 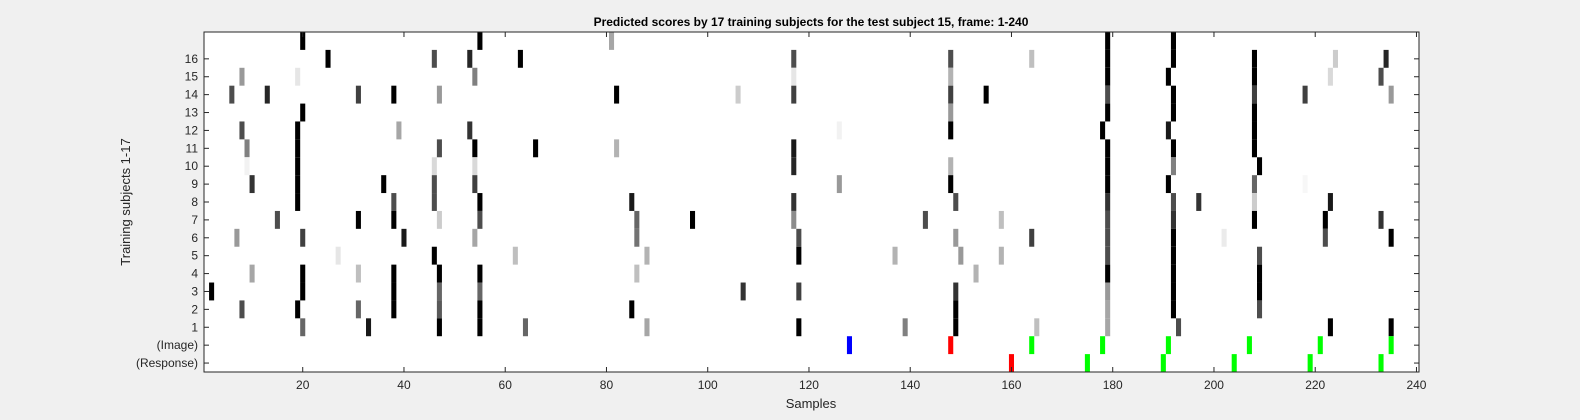 I want to click on x-axis-label: Samples, so click(x=811, y=403).